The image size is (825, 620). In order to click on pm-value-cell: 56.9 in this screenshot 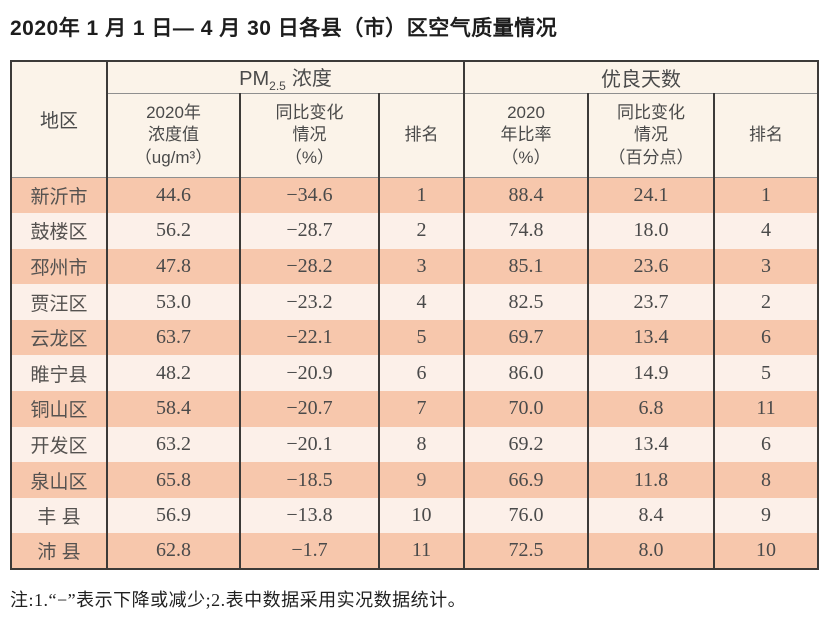, I will do `click(173, 515)`.